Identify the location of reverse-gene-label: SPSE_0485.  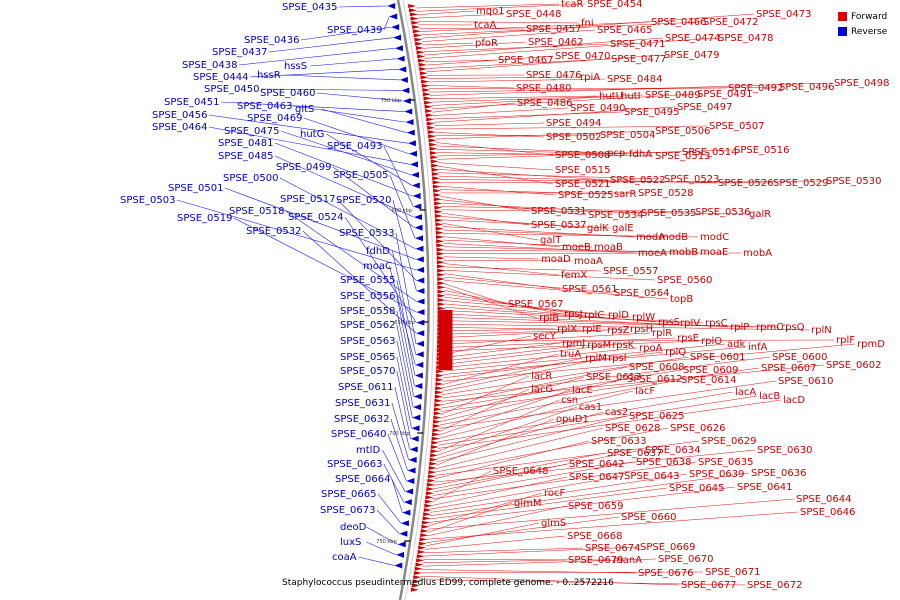
(246, 156).